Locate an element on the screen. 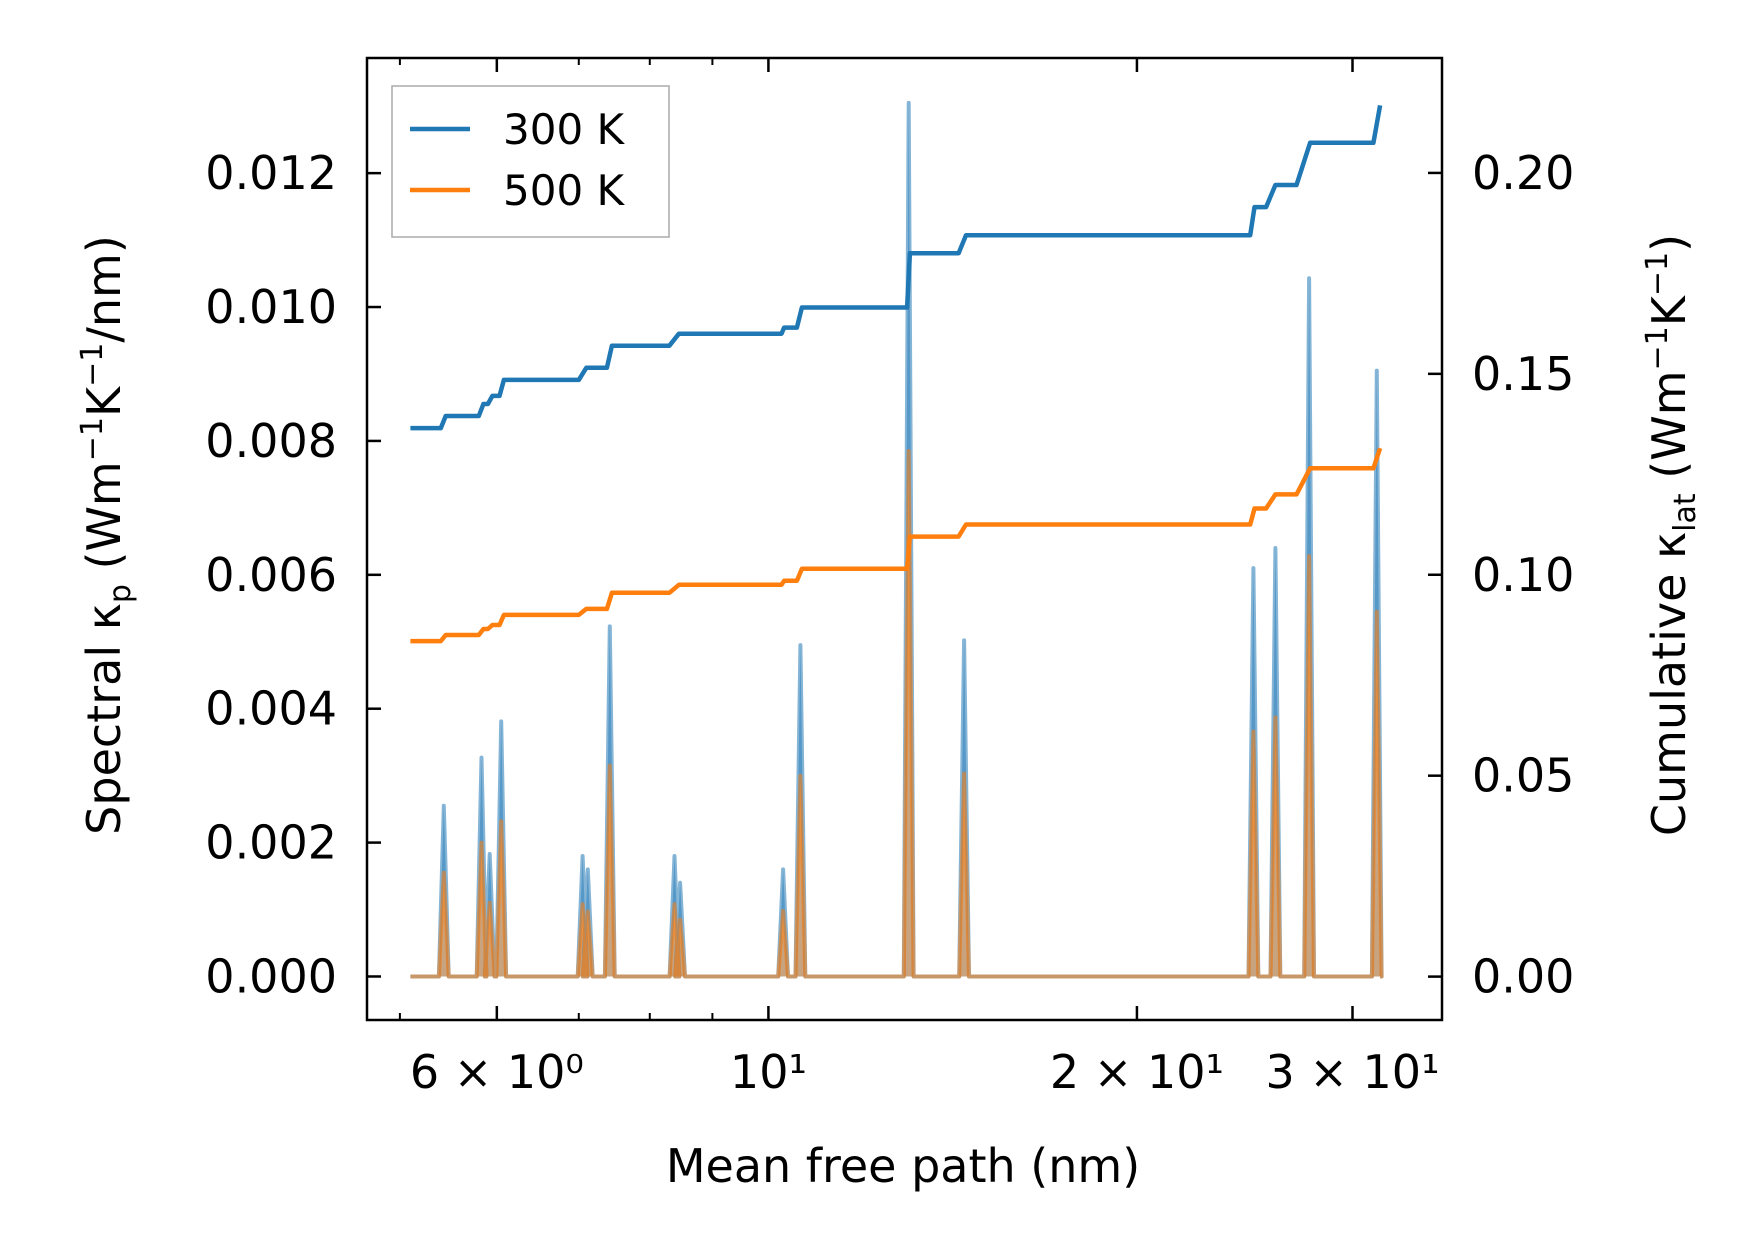 Image resolution: width=1753 pixels, height=1253 pixels. left-axis-title-units-k: K is located at coordinates (104, 401).